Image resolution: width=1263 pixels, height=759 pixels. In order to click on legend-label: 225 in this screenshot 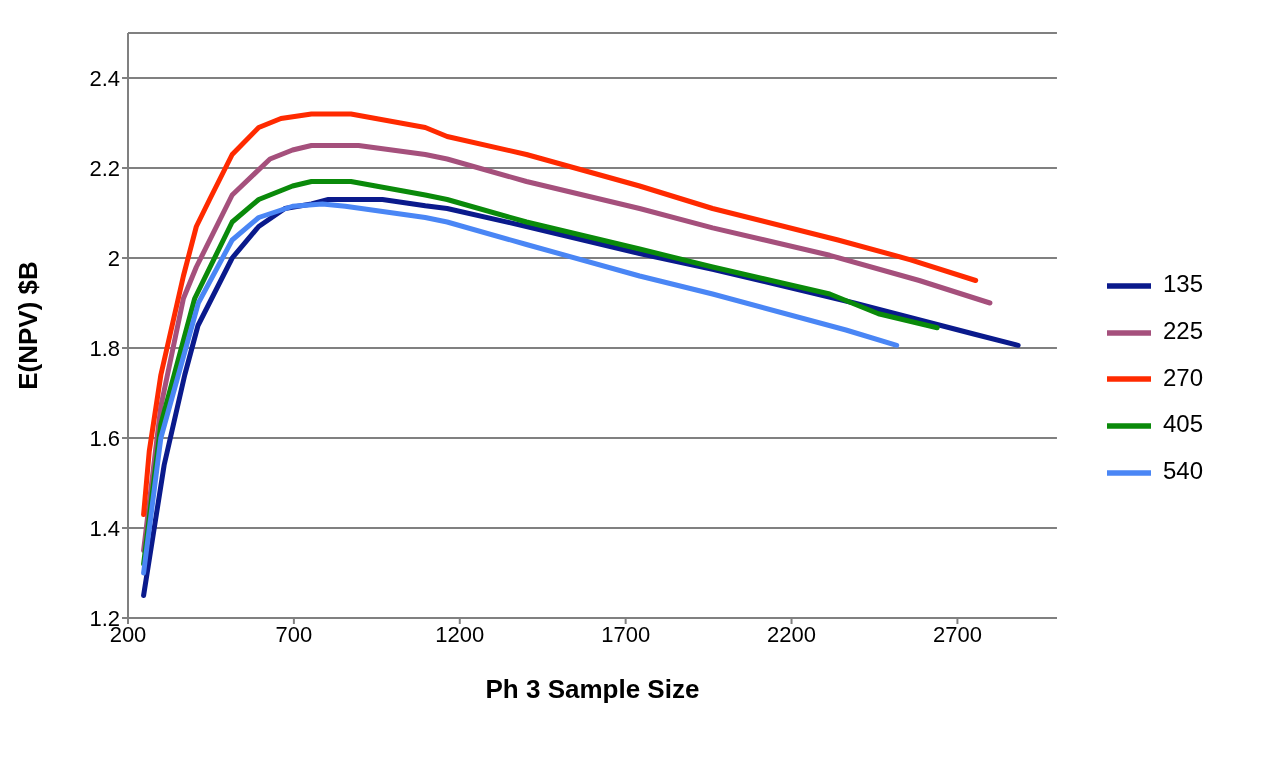, I will do `click(1182, 331)`.